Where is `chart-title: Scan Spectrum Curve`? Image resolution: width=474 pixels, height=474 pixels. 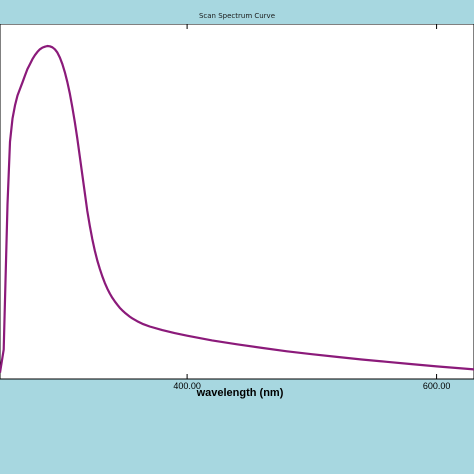
chart-title: Scan Spectrum Curve is located at coordinates (237, 16).